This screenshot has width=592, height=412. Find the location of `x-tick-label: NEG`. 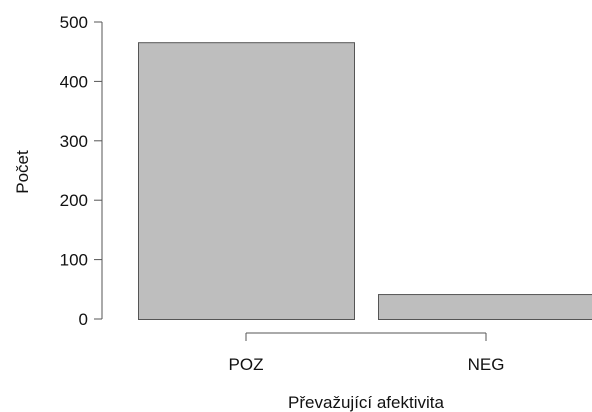

x-tick-label: NEG is located at coordinates (486, 364).